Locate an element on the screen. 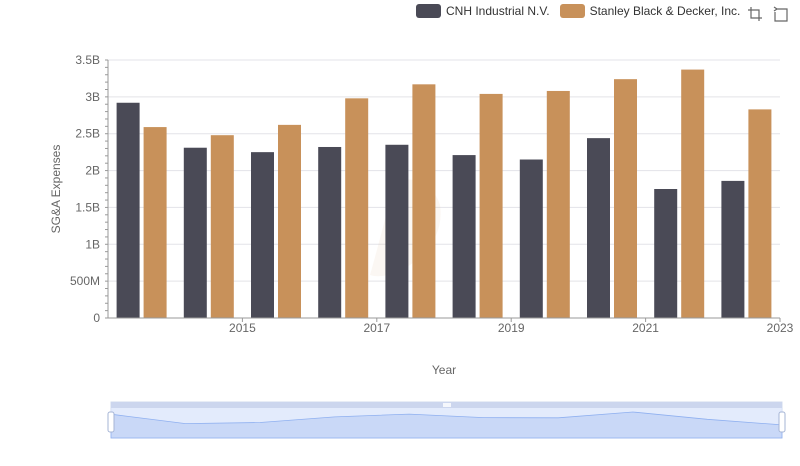  bar-sbd-2020 is located at coordinates (558, 204).